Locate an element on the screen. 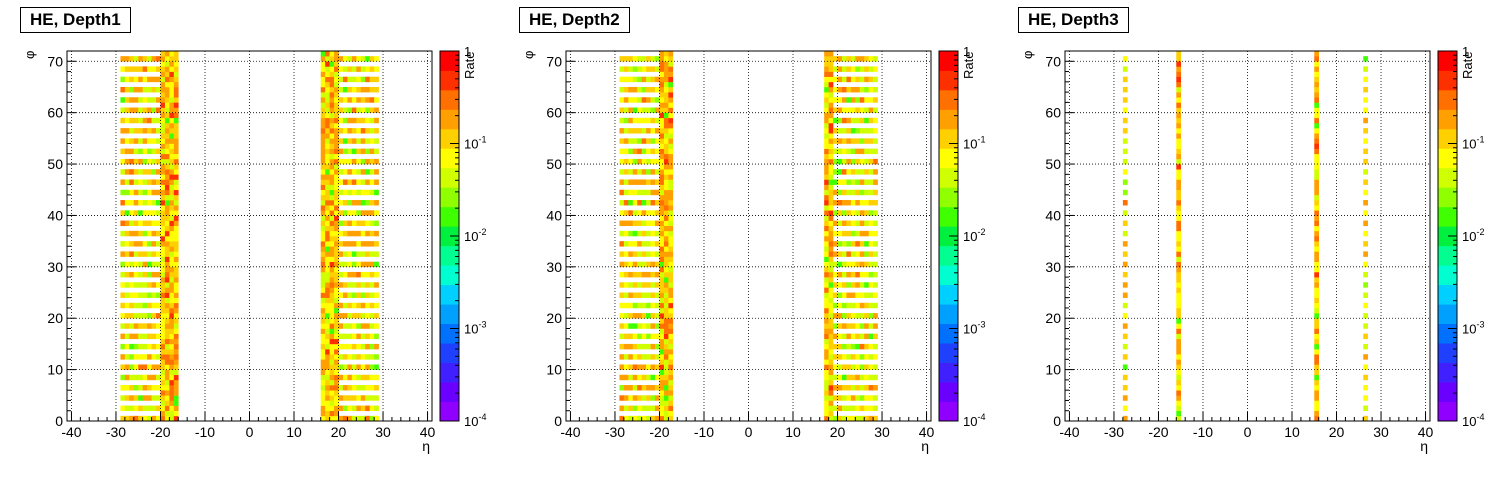 The width and height of the screenshot is (1496, 477). x-tick-label: 40 is located at coordinates (428, 432).